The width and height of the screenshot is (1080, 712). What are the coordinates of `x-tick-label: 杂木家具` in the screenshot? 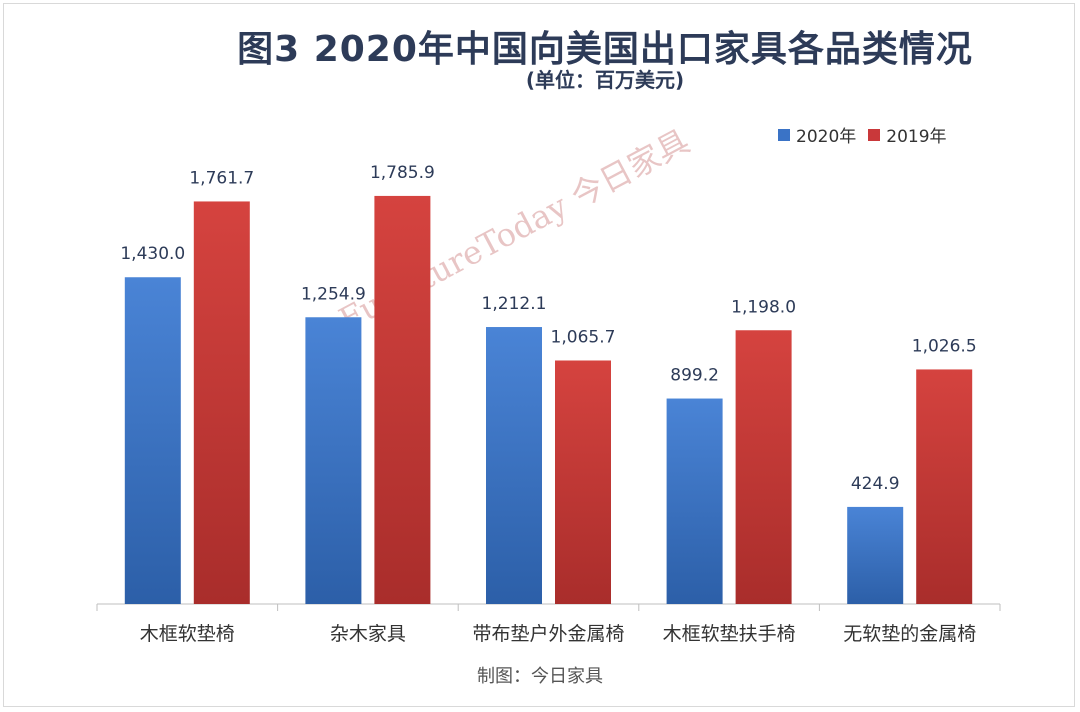 It's located at (368, 634).